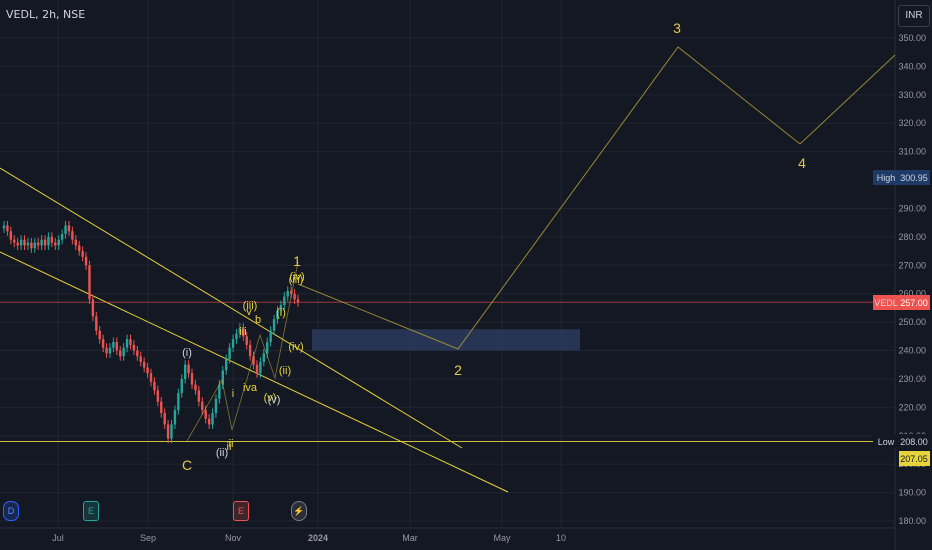 This screenshot has width=932, height=550. I want to click on symbol-title: VEDL, 2h, NSE, so click(46, 14).